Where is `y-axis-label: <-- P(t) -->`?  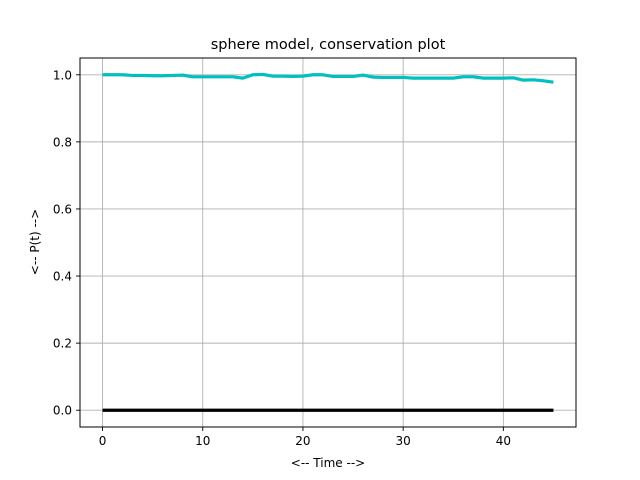 y-axis-label: <-- P(t) --> is located at coordinates (35, 242).